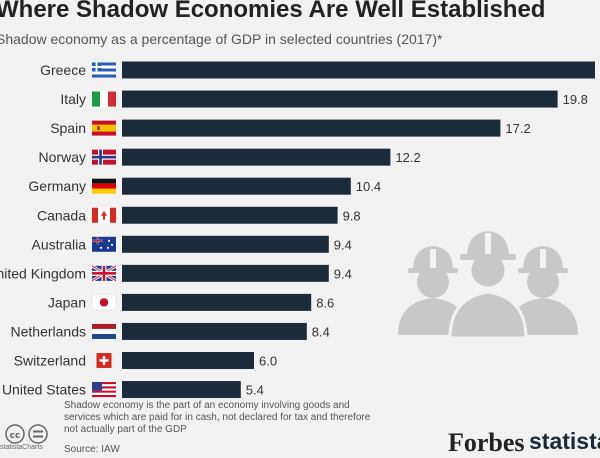 The width and height of the screenshot is (600, 458). What do you see at coordinates (26, 434) in the screenshot?
I see `license-icons: cc` at bounding box center [26, 434].